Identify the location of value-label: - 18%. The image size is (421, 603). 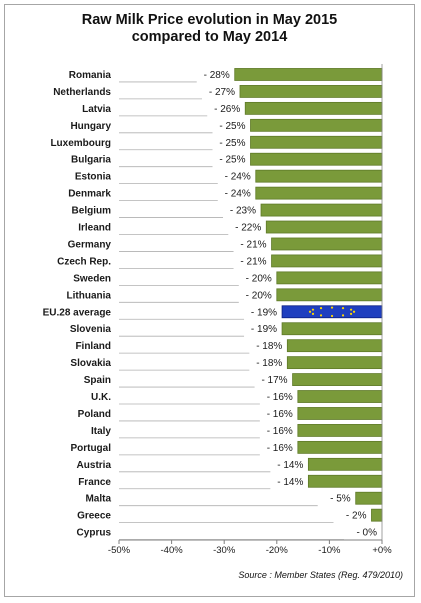
(269, 363).